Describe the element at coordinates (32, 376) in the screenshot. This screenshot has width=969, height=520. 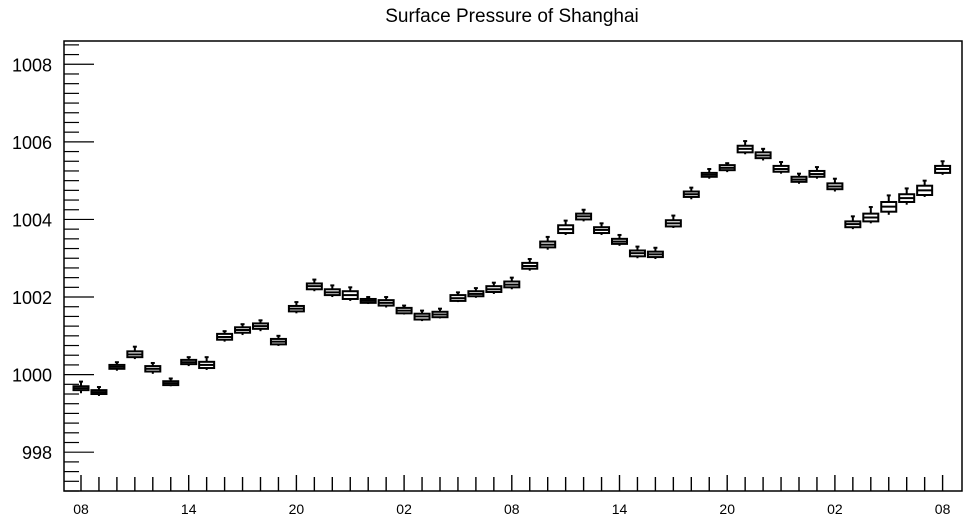
I see `y-tick-label: 1000` at that location.